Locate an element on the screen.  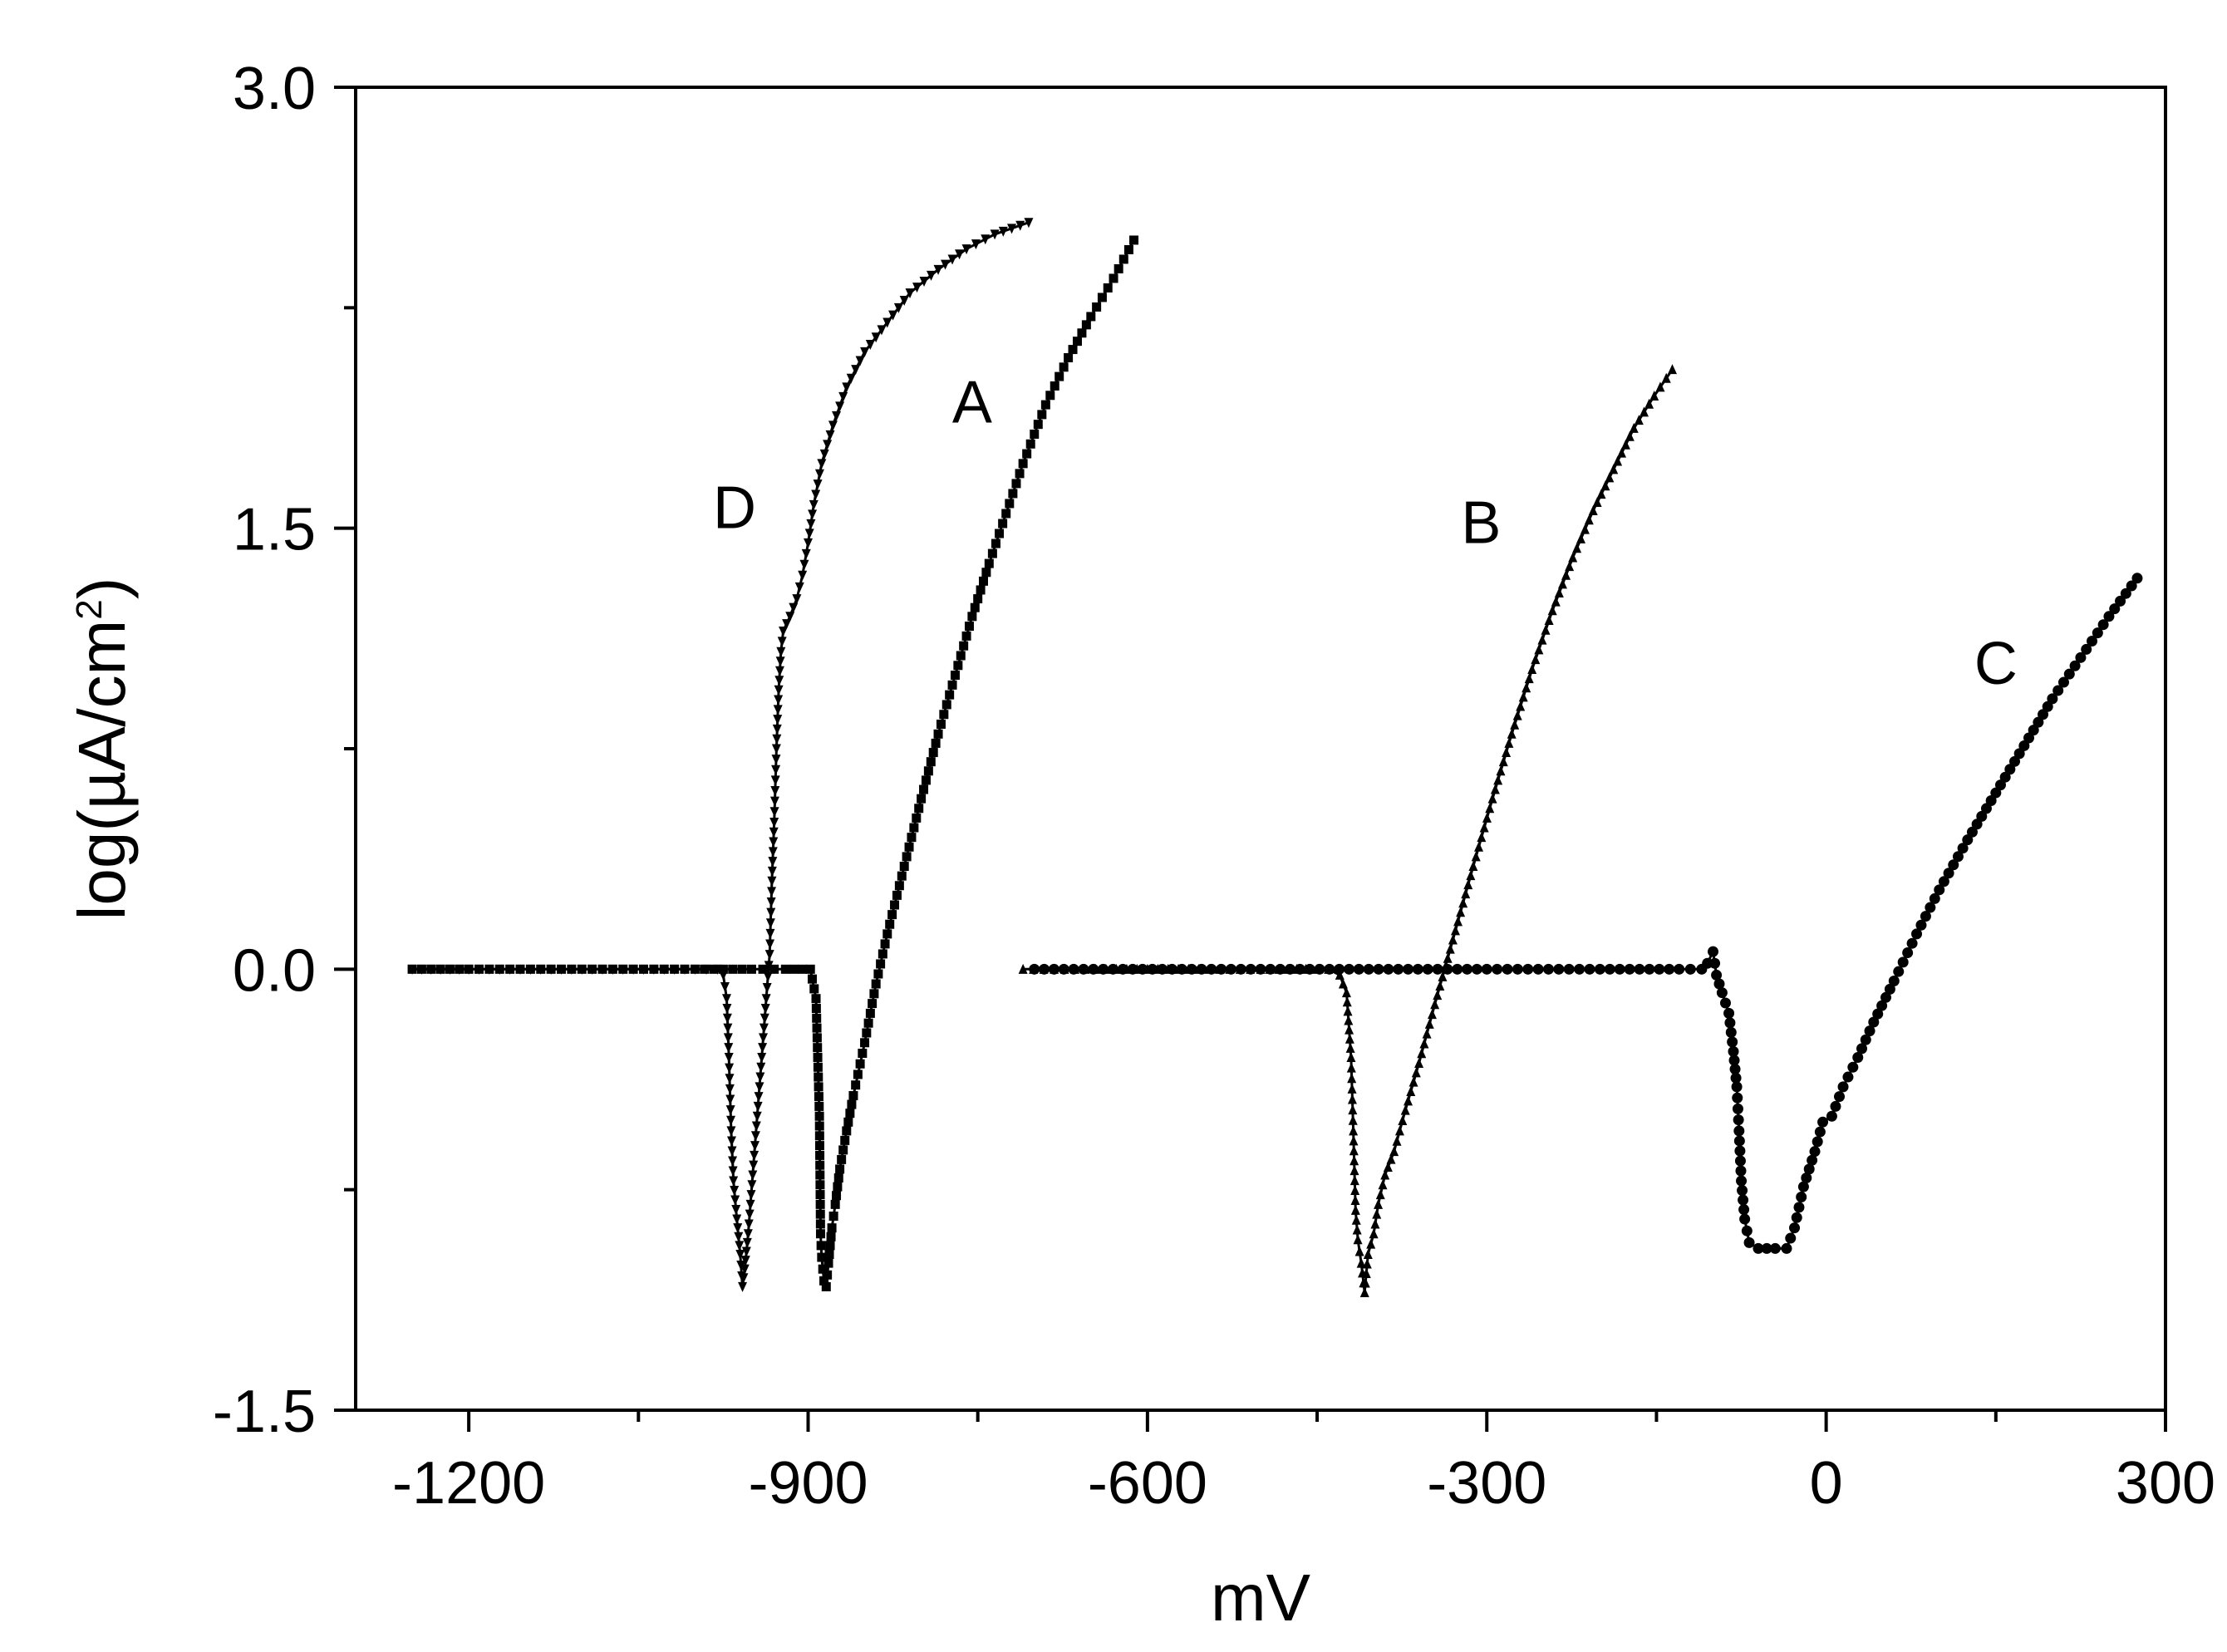
y-axis-title-close: ) is located at coordinates (102, 589).